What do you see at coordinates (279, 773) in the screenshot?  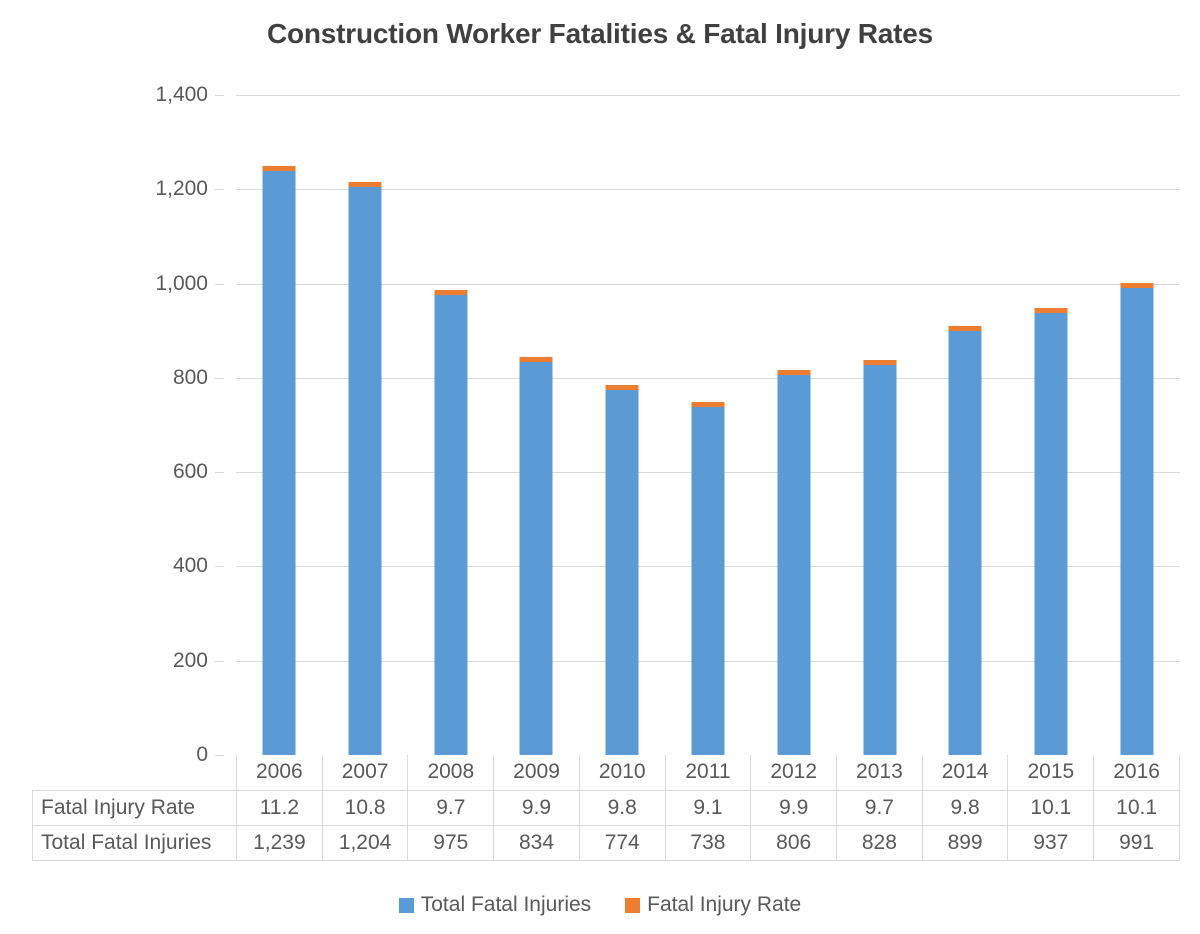 I see `table-header-cell-year: 2006` at bounding box center [279, 773].